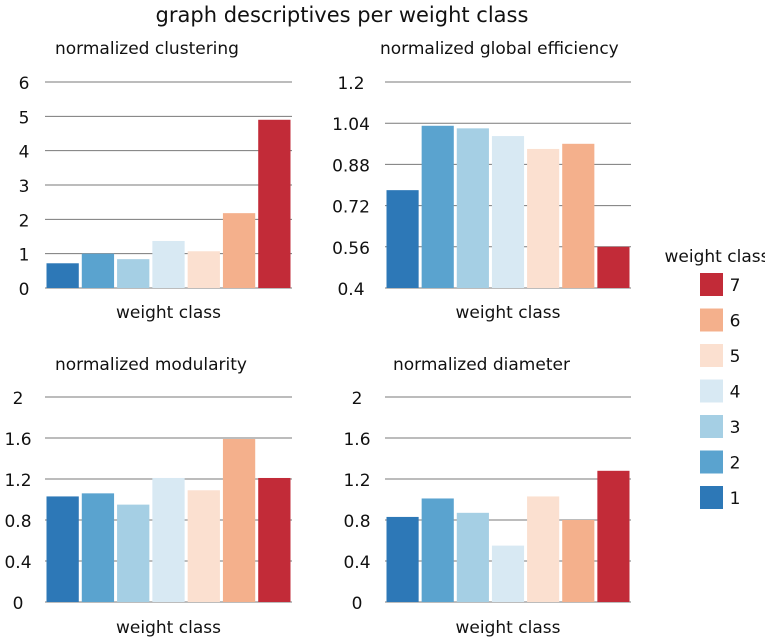 The height and width of the screenshot is (642, 765). Describe the element at coordinates (735, 464) in the screenshot. I see `legend-label: 2` at that location.